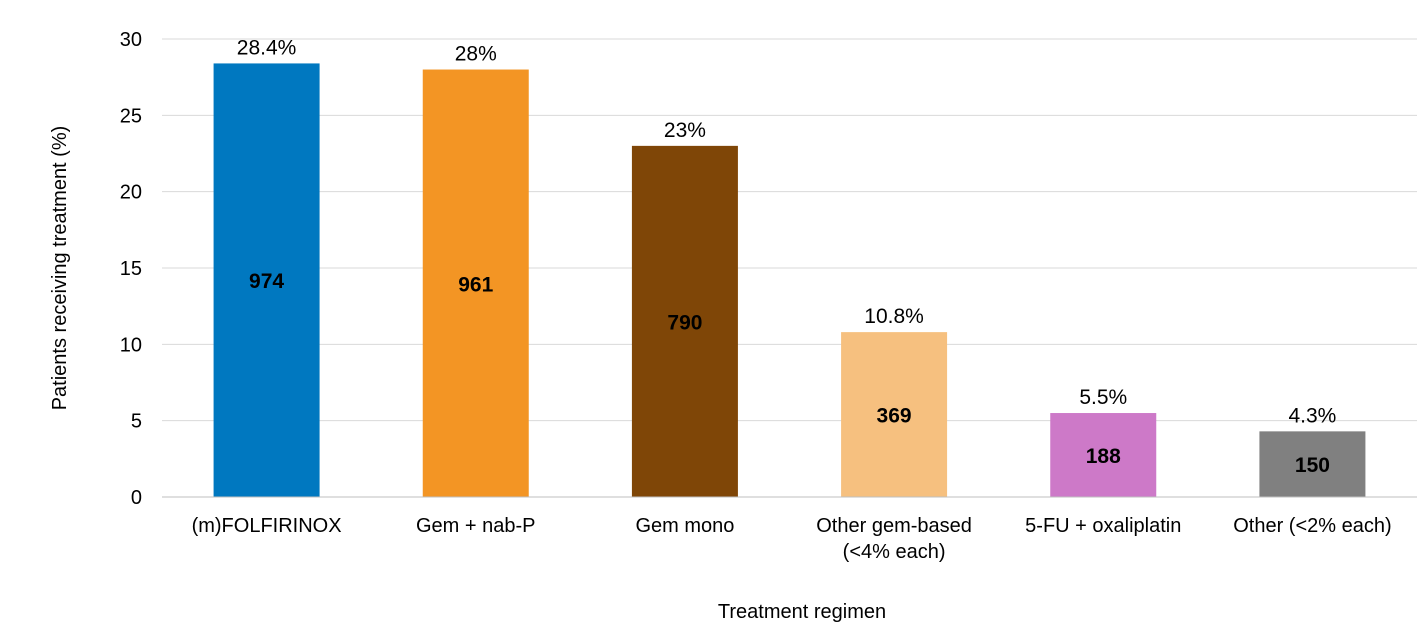  I want to click on bar-count-label: 150, so click(1312, 465).